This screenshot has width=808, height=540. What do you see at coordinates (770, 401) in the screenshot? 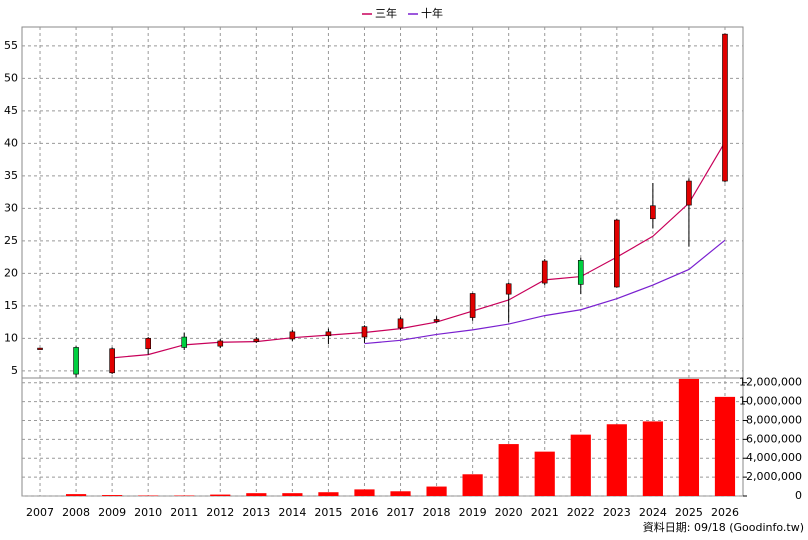
I see `y2-tick-label: 10,000,000` at bounding box center [770, 401].